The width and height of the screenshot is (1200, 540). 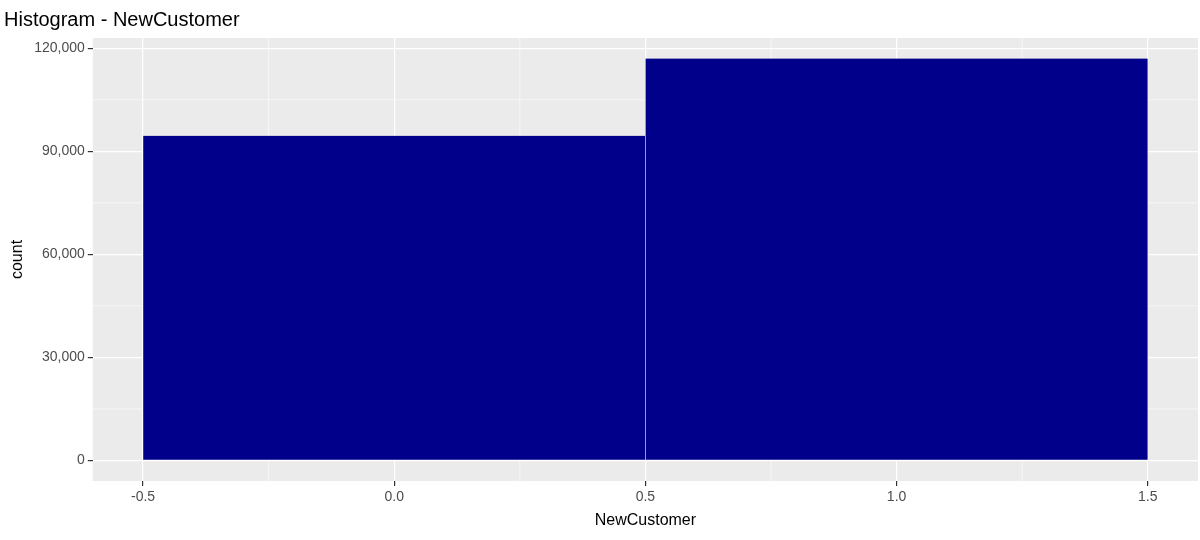 What do you see at coordinates (60, 47) in the screenshot?
I see `y-tick-label: 120,000` at bounding box center [60, 47].